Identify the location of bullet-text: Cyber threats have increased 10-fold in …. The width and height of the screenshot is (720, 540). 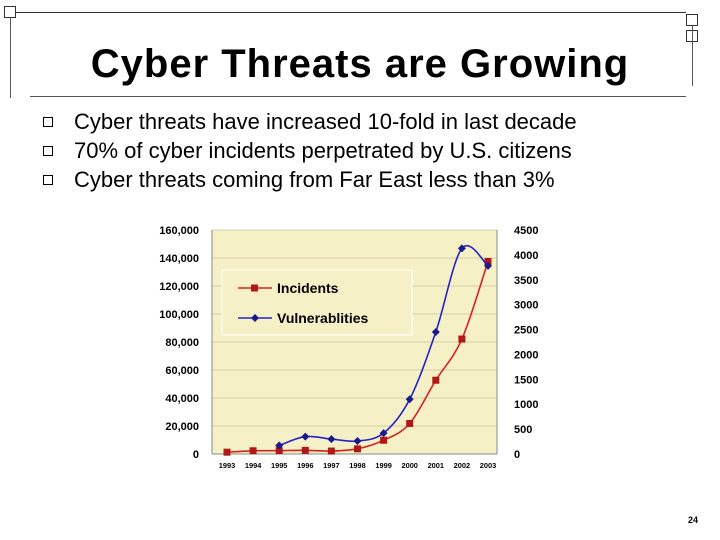
(325, 121).